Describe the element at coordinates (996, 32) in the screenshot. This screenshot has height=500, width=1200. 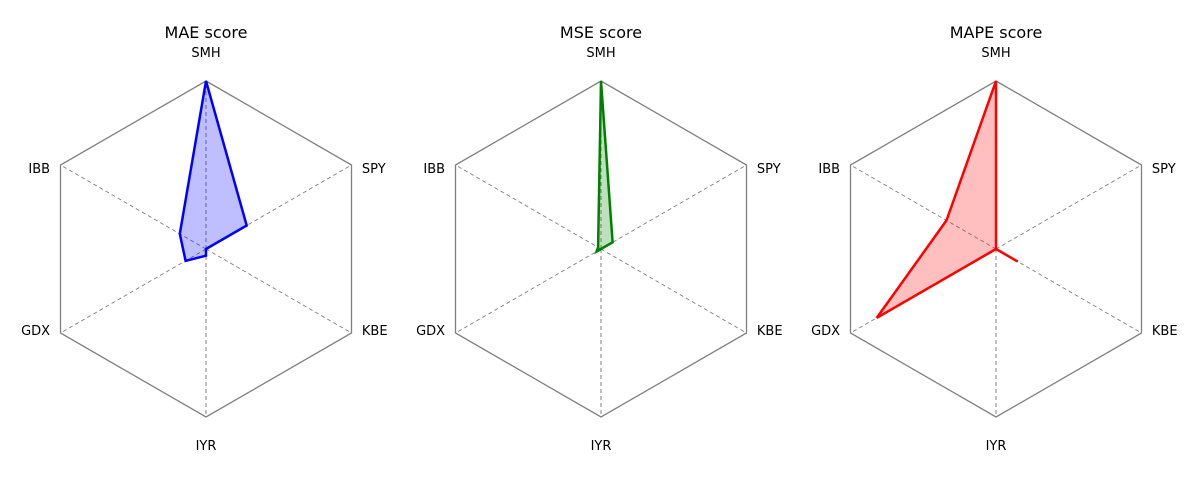
I see `chart-title: MAPE score` at that location.